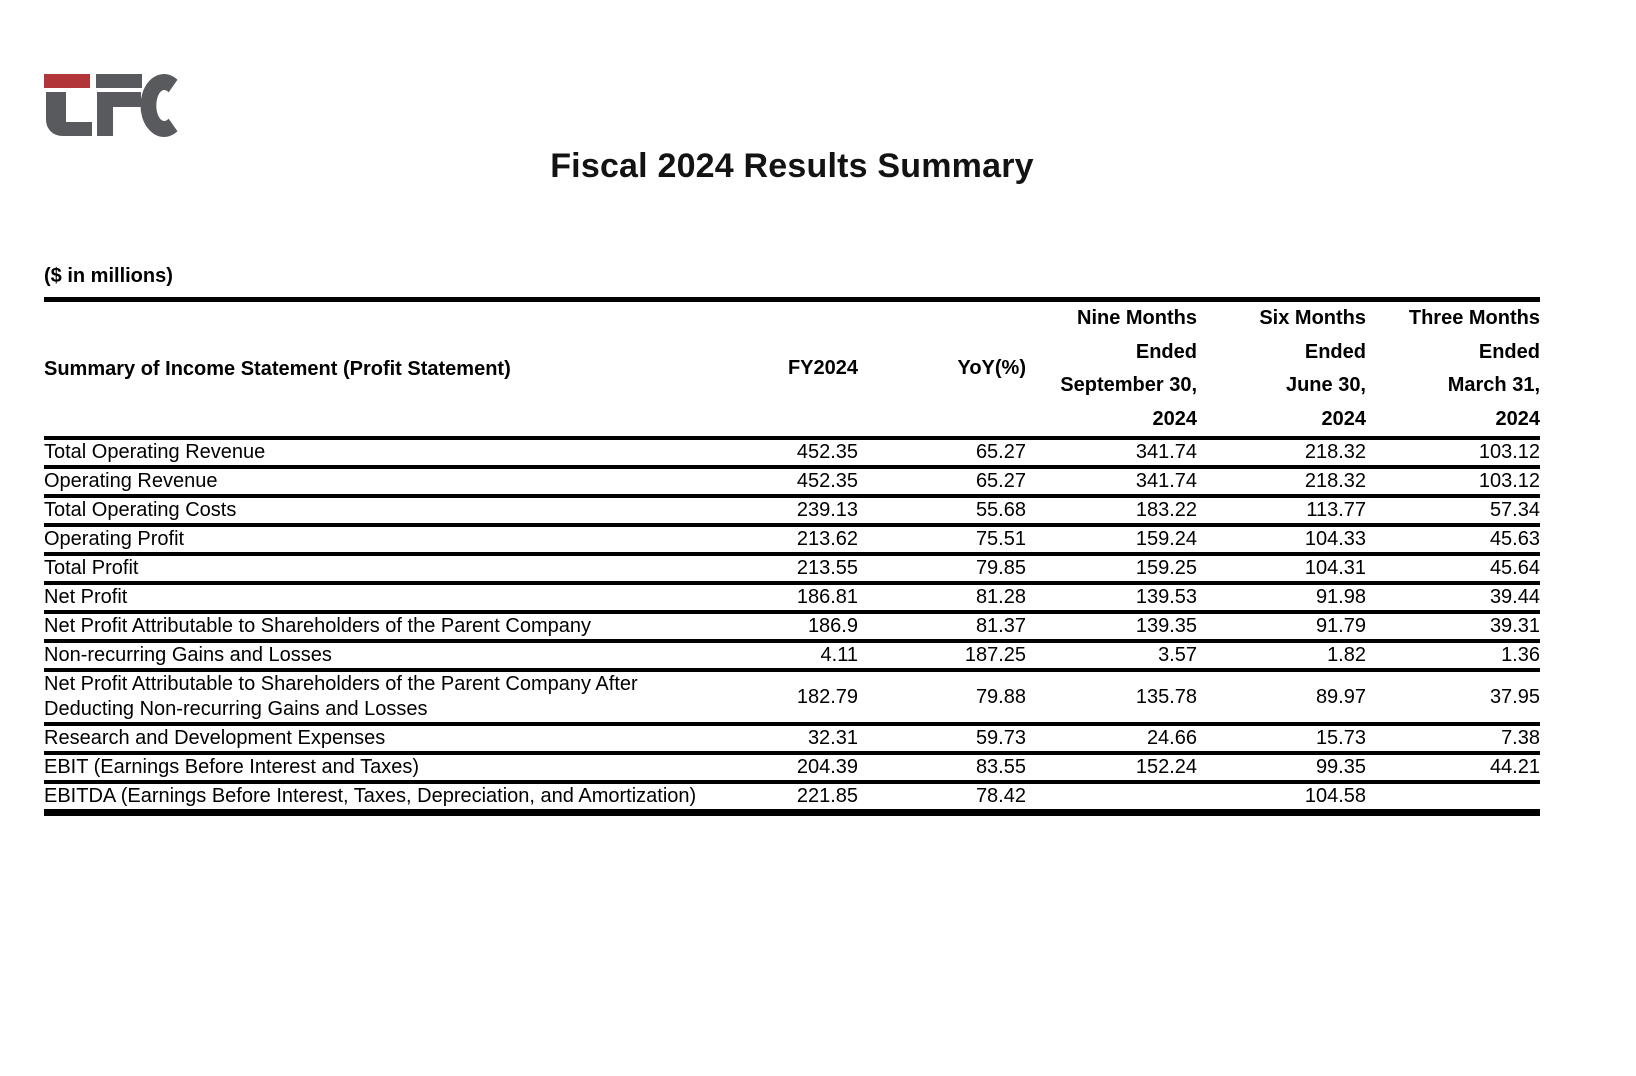  I want to click on row-label: Operating Profit, so click(374, 540).